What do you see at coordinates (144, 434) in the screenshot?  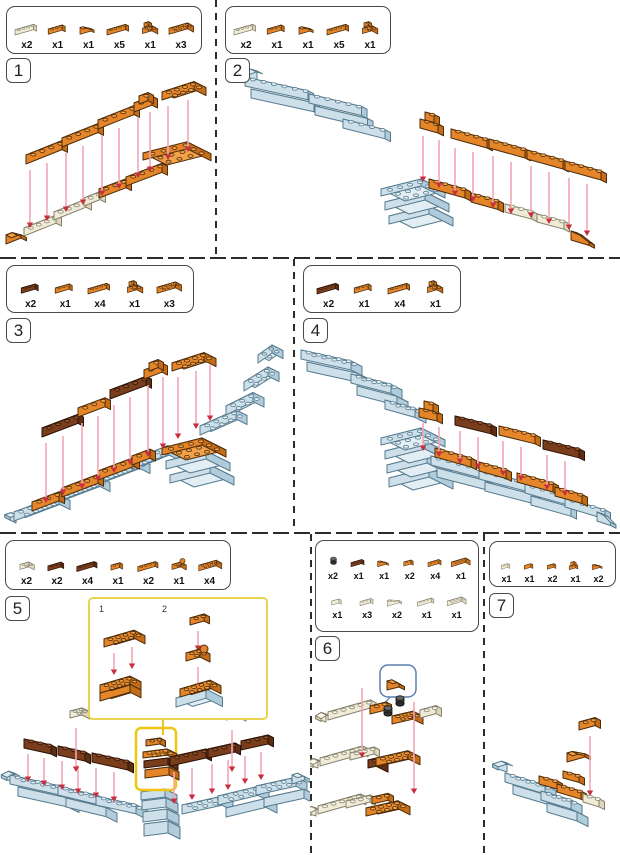 I see `step-3-assembly-illustration` at bounding box center [144, 434].